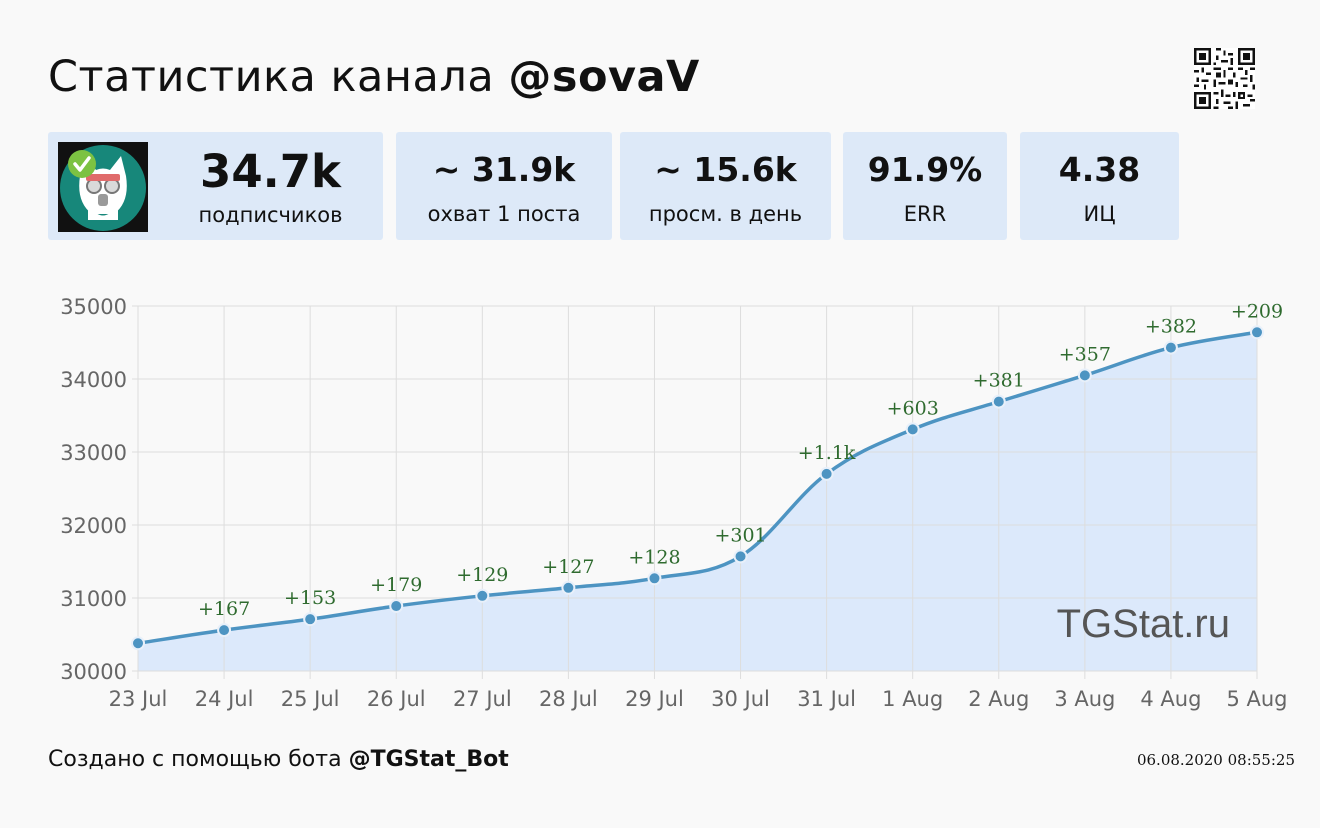 The width and height of the screenshot is (1320, 828). What do you see at coordinates (93, 307) in the screenshot?
I see `y-tick-label: 35000` at bounding box center [93, 307].